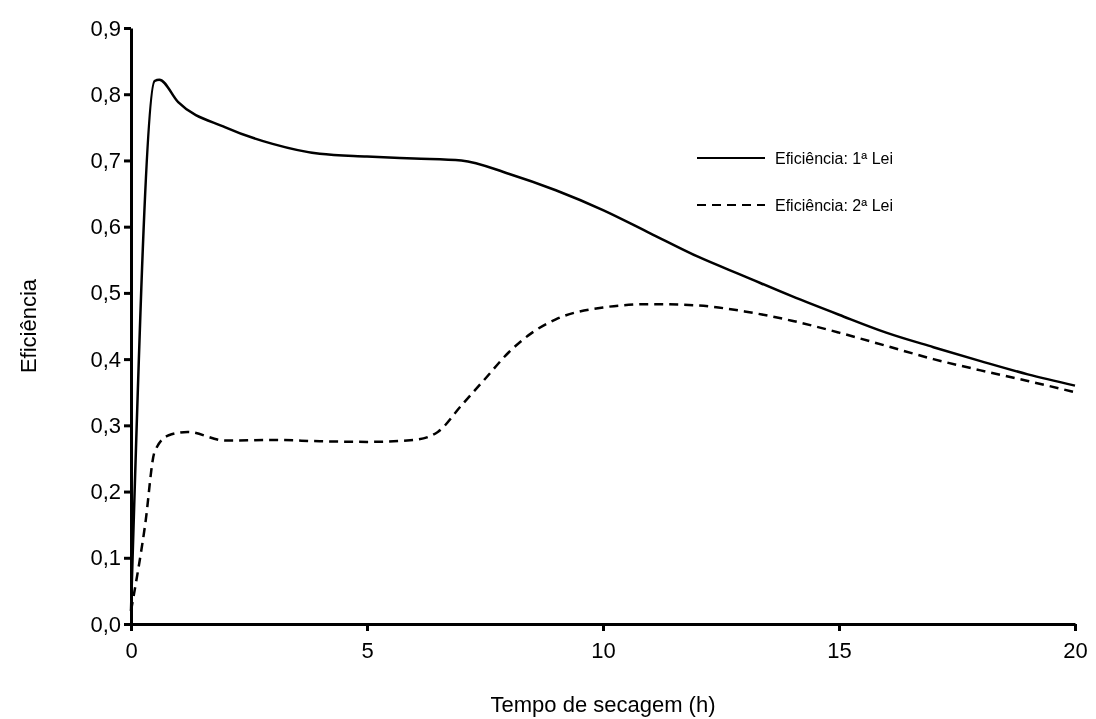 The height and width of the screenshot is (719, 1096). What do you see at coordinates (105, 293) in the screenshot?
I see `y-tick-label: 0,5` at bounding box center [105, 293].